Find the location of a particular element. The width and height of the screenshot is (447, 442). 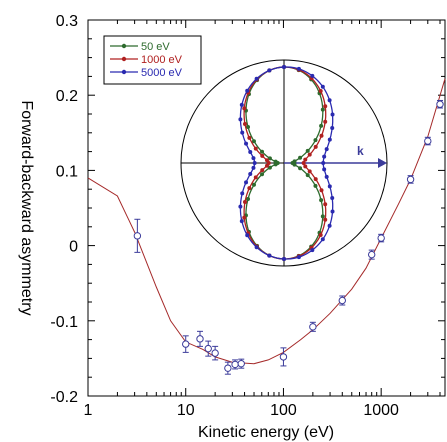

angular-distributions is located at coordinates (286, 163).